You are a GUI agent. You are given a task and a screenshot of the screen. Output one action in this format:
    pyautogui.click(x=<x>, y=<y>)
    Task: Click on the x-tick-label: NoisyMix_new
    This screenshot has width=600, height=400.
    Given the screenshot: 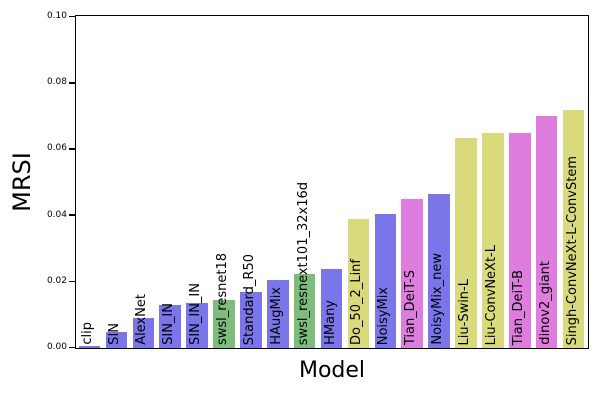 What is the action you would take?
    pyautogui.click(x=438, y=299)
    